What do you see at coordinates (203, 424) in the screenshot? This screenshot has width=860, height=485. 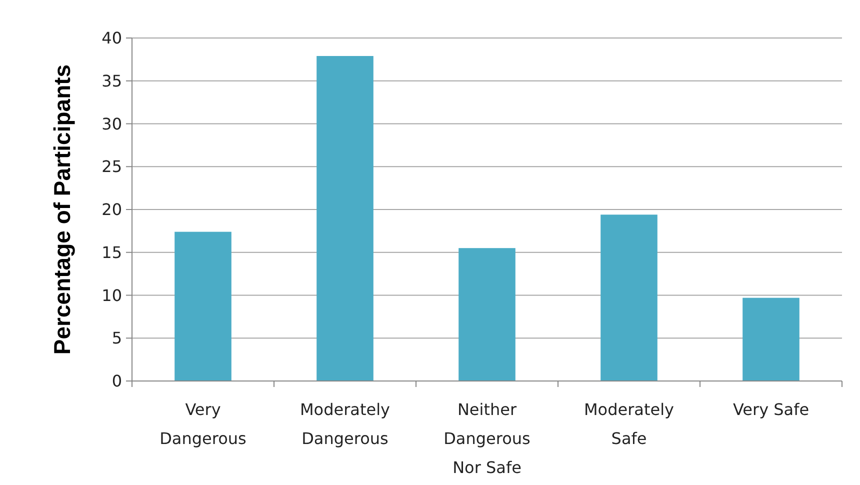 I see `x-tick-label: Very Dangerous` at bounding box center [203, 424].